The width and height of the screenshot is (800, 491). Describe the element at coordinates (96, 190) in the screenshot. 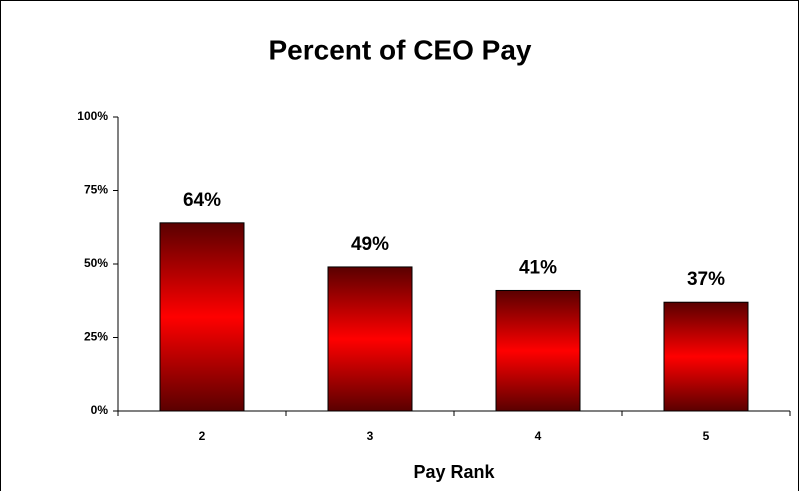

I see `y-tick-label: 75%` at that location.